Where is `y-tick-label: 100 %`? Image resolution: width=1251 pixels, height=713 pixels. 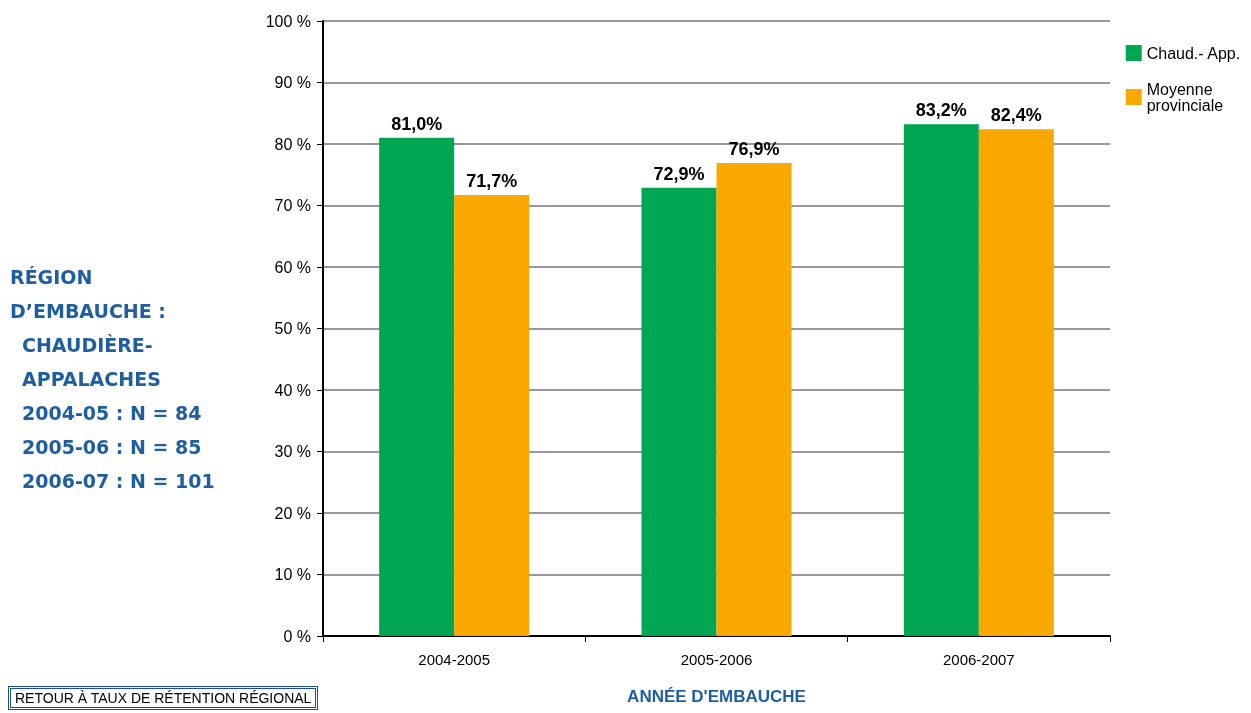
y-tick-label: 100 % is located at coordinates (288, 21).